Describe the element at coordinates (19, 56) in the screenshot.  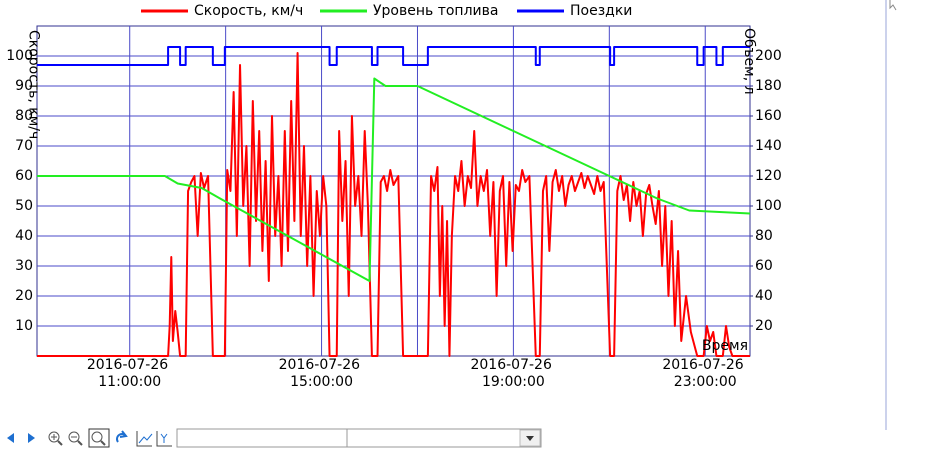
I see `y-tick-label: 100` at that location.